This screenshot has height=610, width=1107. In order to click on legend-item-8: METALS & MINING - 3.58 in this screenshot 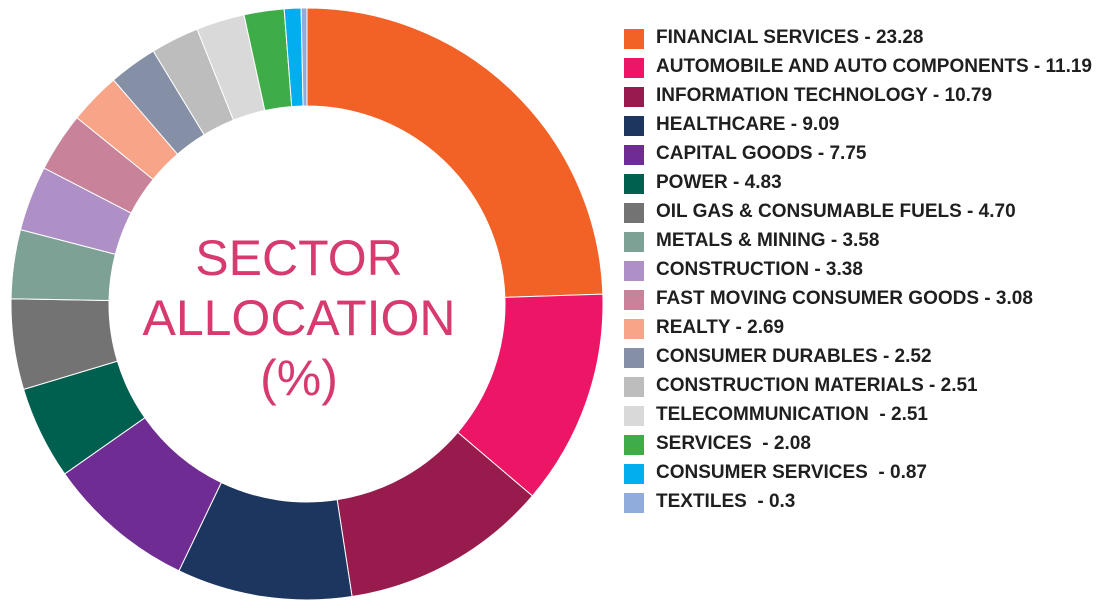, I will do `click(864, 241)`.